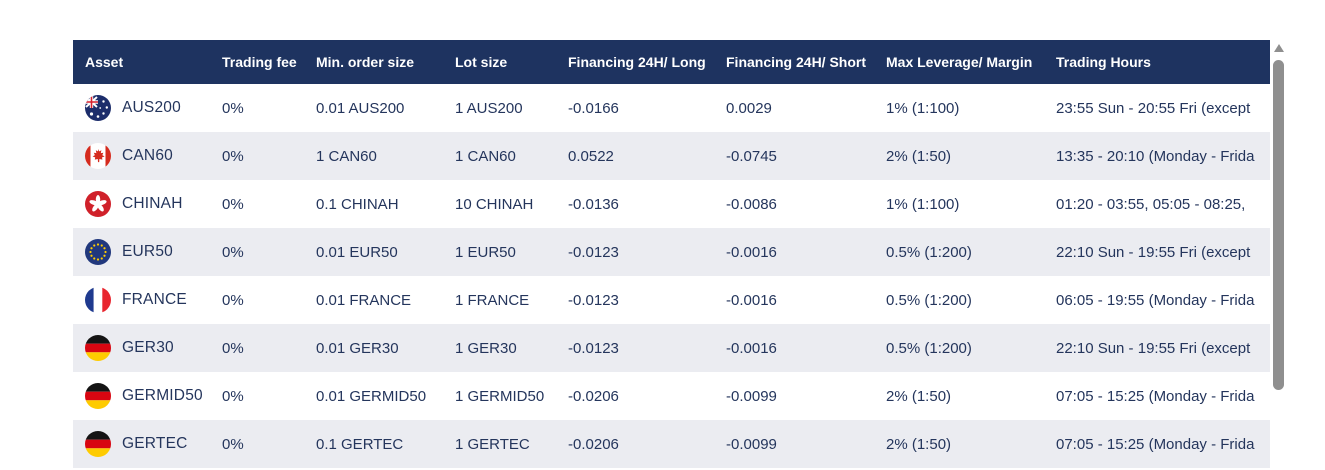 This screenshot has height=470, width=1325. What do you see at coordinates (371, 396) in the screenshot?
I see `min_order-cell: 0.01 GERMID50` at bounding box center [371, 396].